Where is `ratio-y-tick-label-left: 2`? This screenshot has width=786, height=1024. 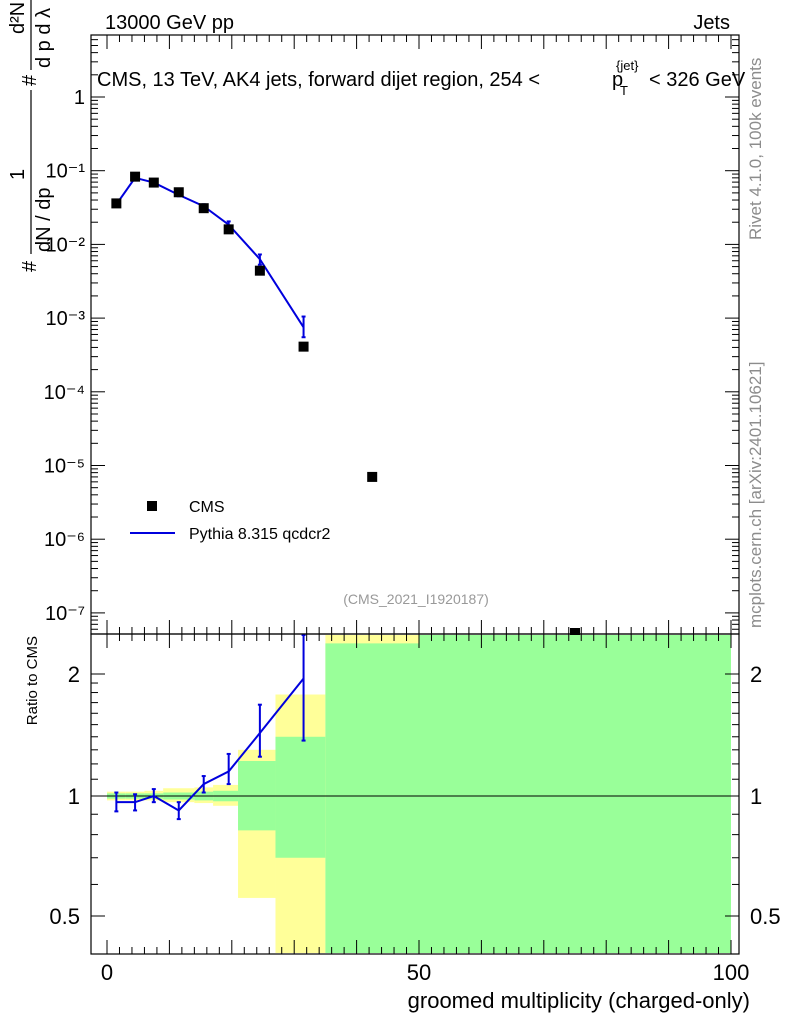
ratio-y-tick-label-left: 2 is located at coordinates (74, 674).